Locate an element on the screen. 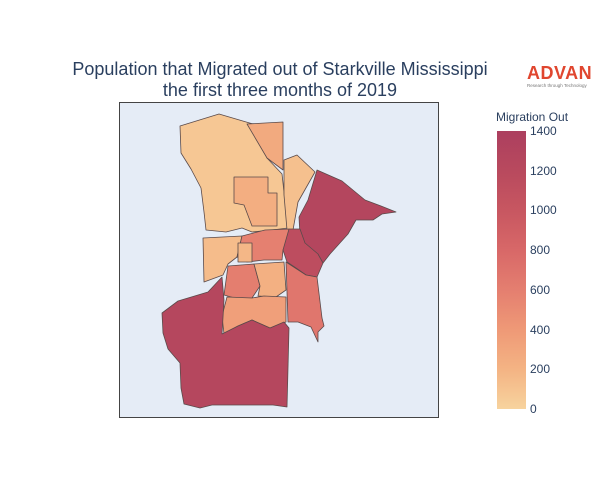  region-north-east-tan is located at coordinates (299, 192).